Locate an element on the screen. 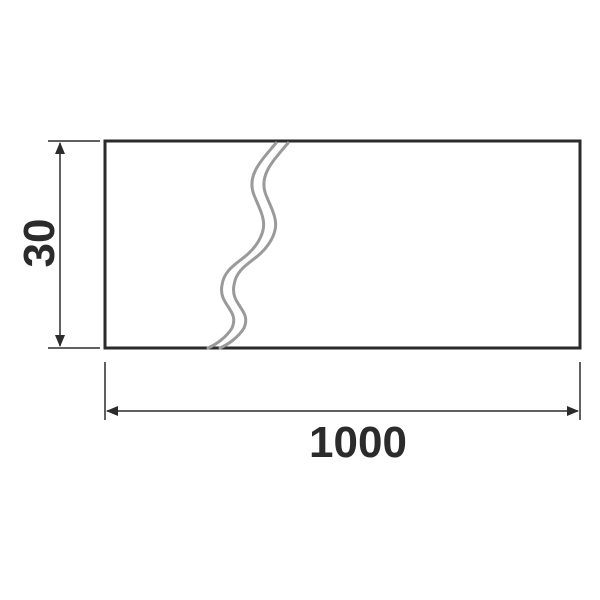  width-label: 1000 is located at coordinates (358, 442).